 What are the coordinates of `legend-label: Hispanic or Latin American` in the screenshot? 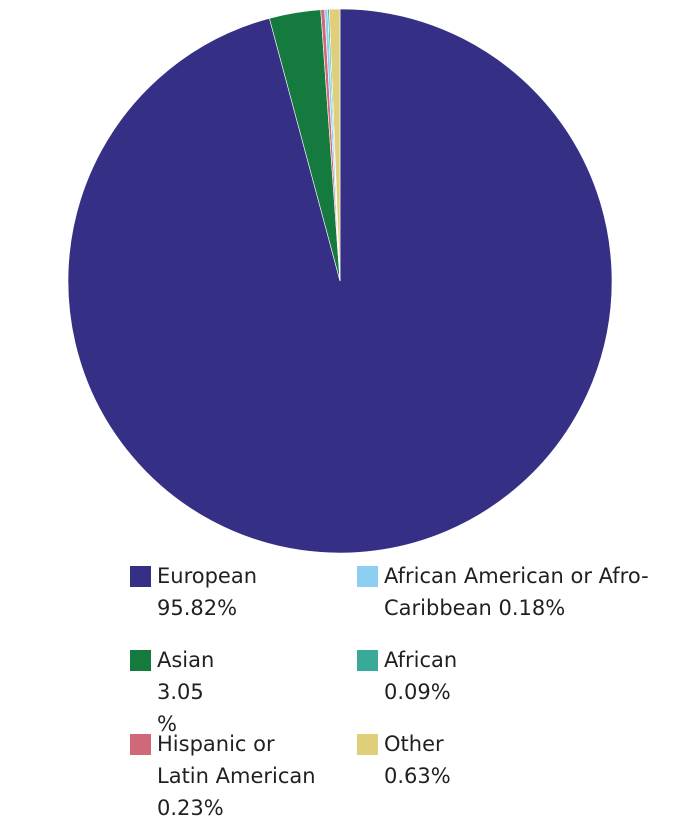 It's located at (236, 760).